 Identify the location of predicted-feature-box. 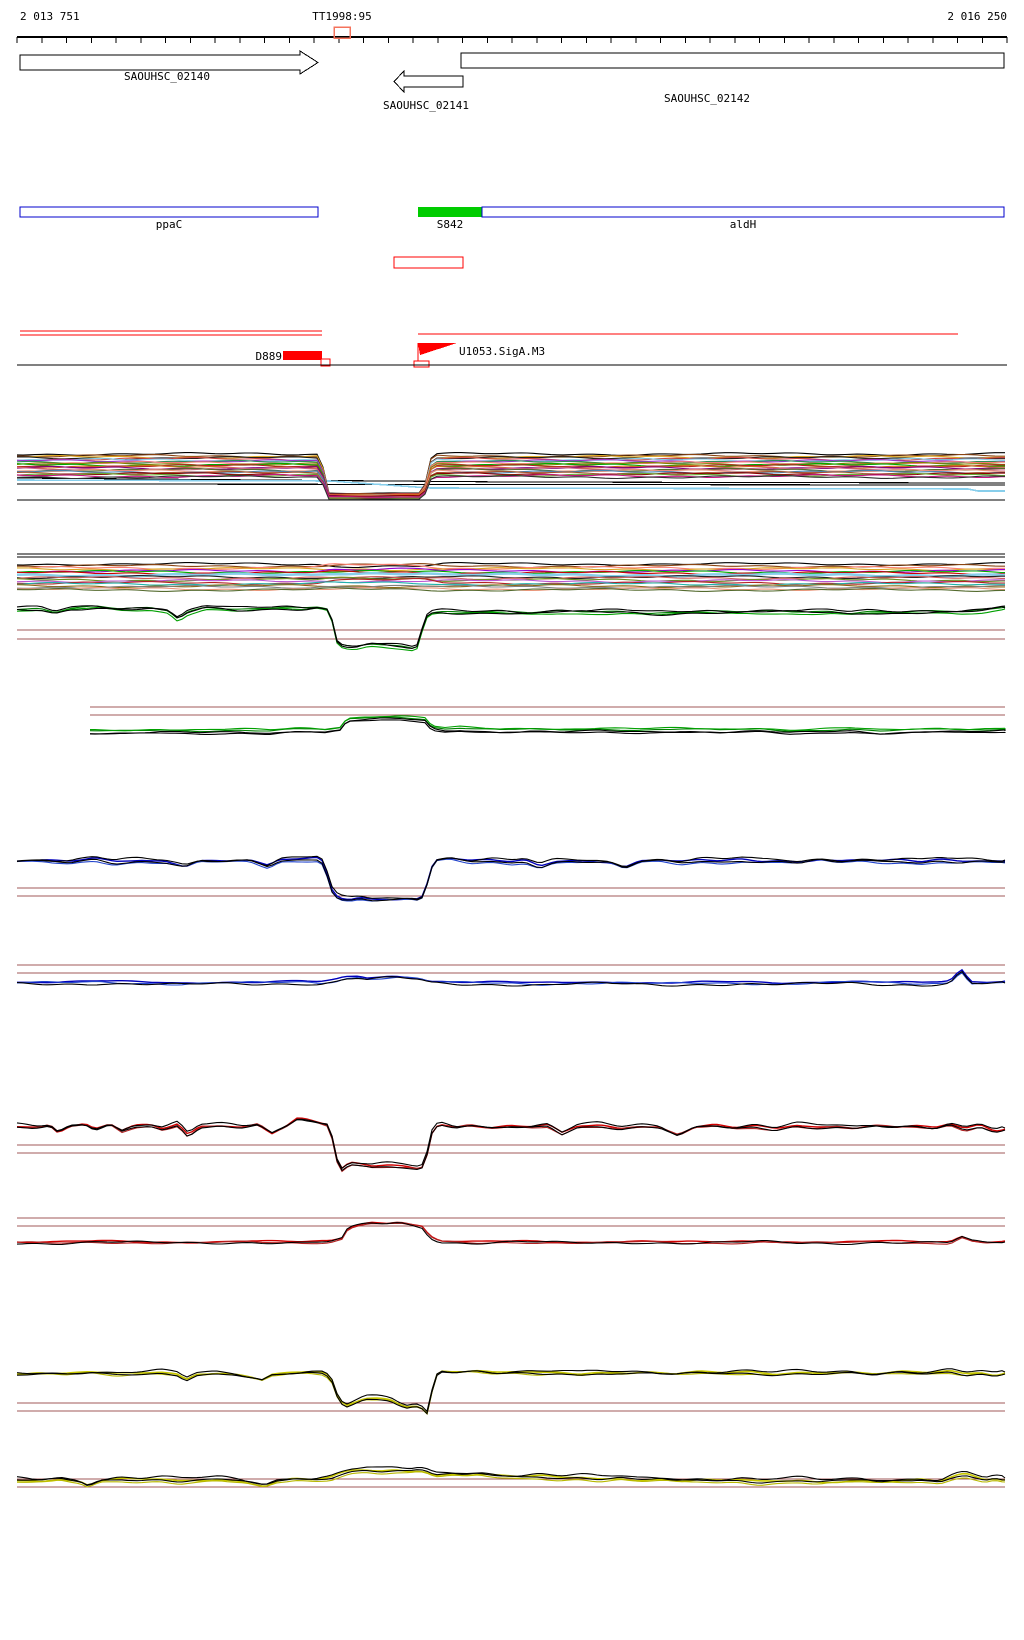
(428, 262).